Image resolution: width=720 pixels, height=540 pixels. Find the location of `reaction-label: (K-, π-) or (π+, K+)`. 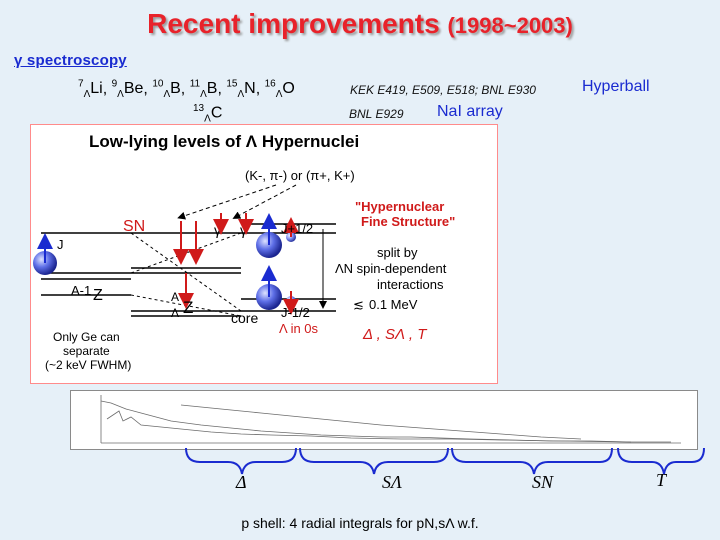

reaction-label: (K-, π-) or (π+, K+) is located at coordinates (300, 175).